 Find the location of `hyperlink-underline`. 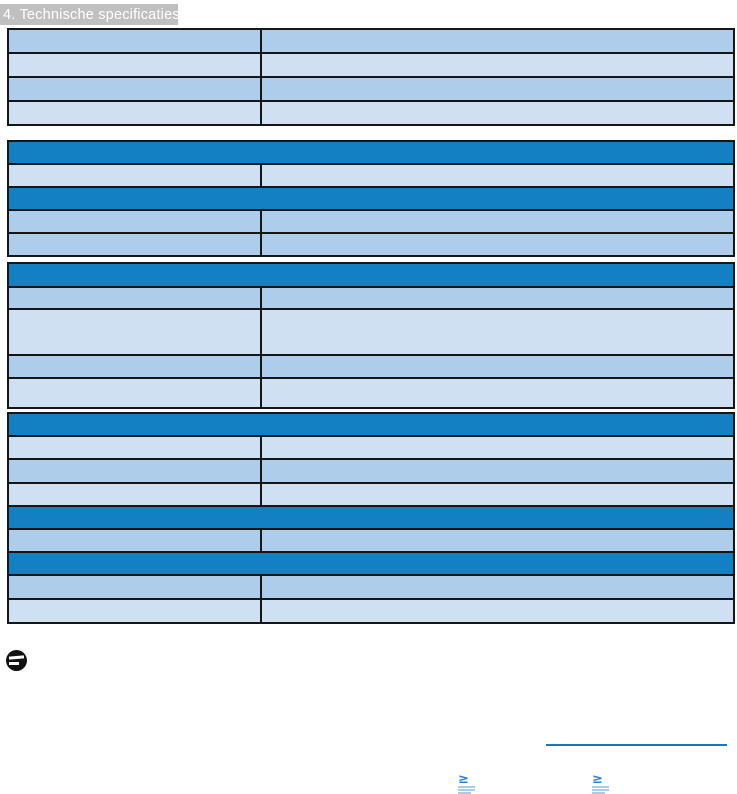

hyperlink-underline is located at coordinates (636, 745).